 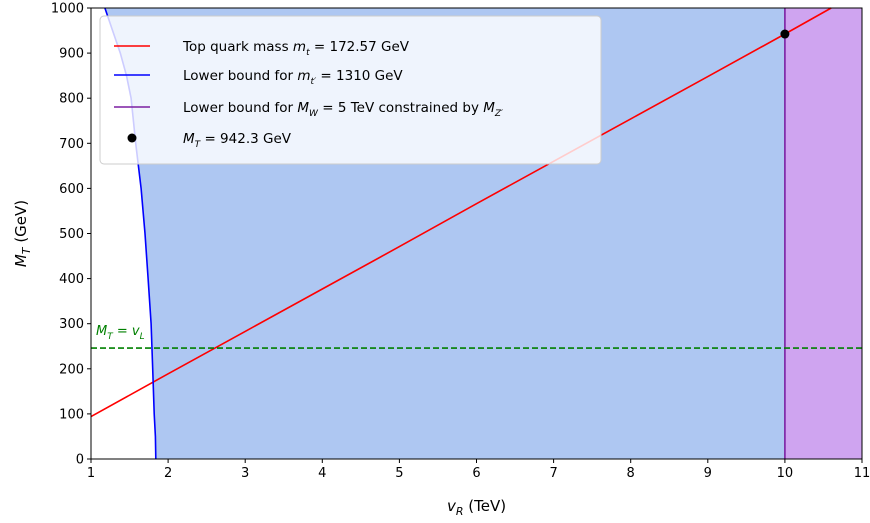 What do you see at coordinates (245, 473) in the screenshot?
I see `x-tick-label: 3` at bounding box center [245, 473].